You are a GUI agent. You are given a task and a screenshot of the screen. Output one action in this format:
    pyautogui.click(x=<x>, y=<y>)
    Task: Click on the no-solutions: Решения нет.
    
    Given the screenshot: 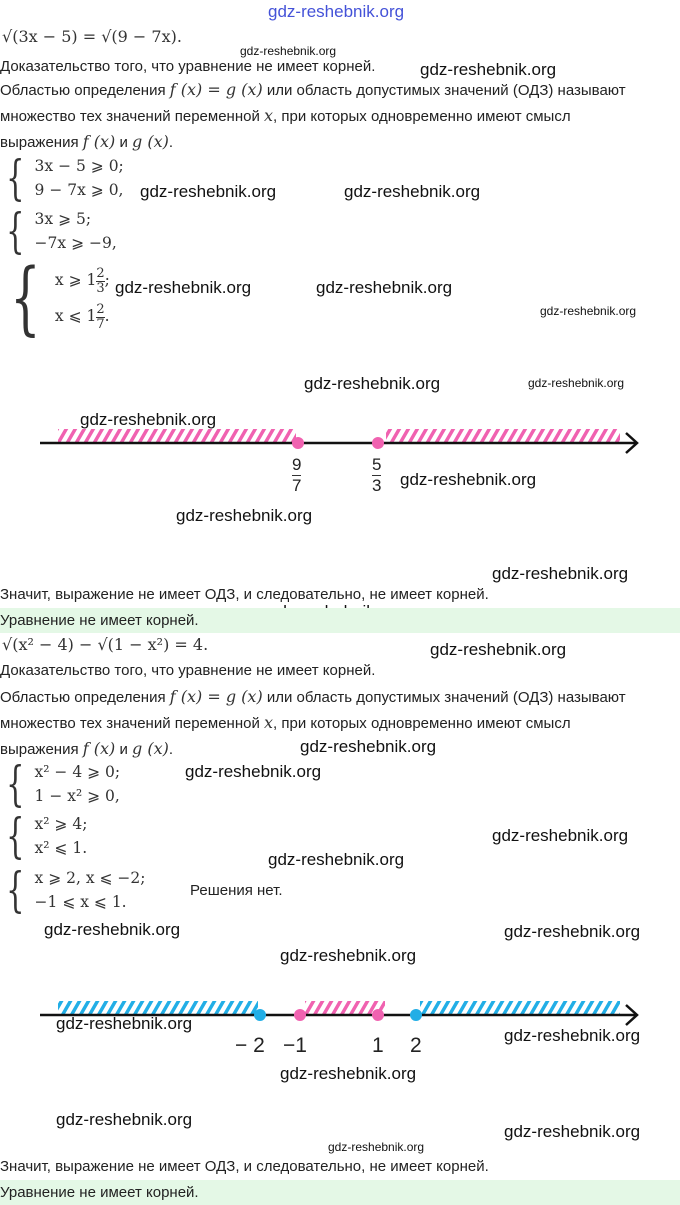 What is the action you would take?
    pyautogui.click(x=236, y=890)
    